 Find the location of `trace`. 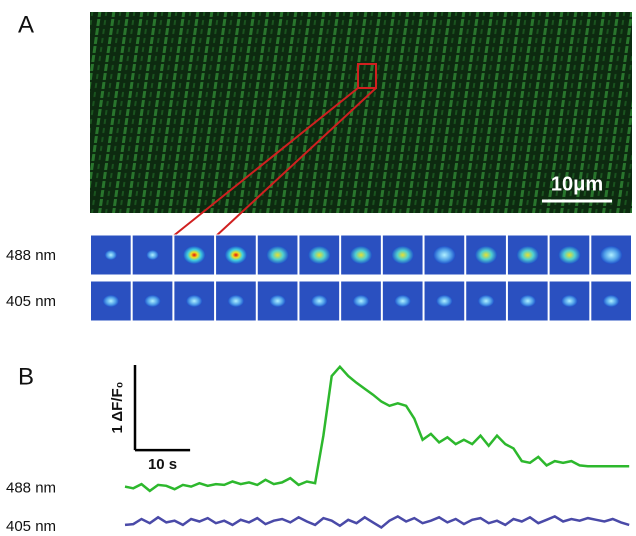

trace is located at coordinates (377, 522).